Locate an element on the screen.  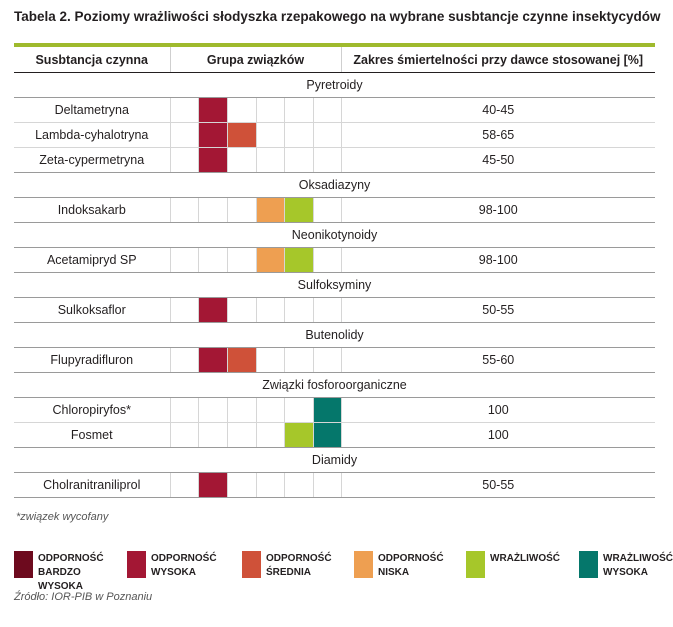
mortality-value: 58-65 is located at coordinates (497, 135).